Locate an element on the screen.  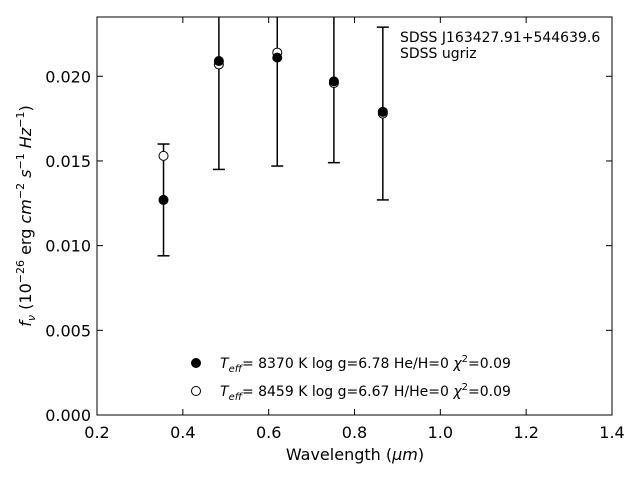
annotation-line-2: SDSS ugriz is located at coordinates (438, 54).